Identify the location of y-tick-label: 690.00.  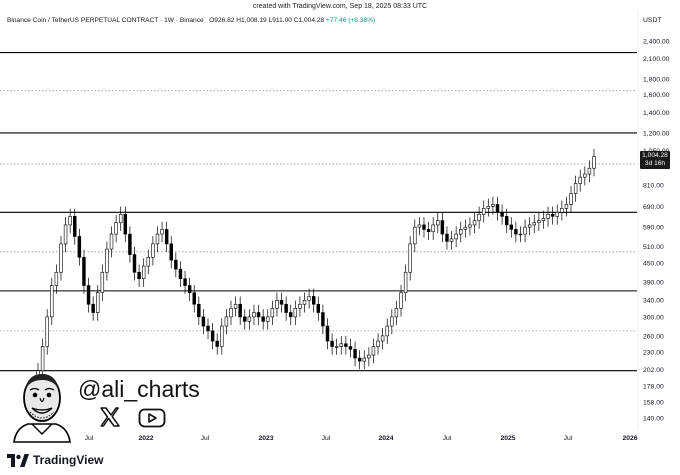
(653, 207).